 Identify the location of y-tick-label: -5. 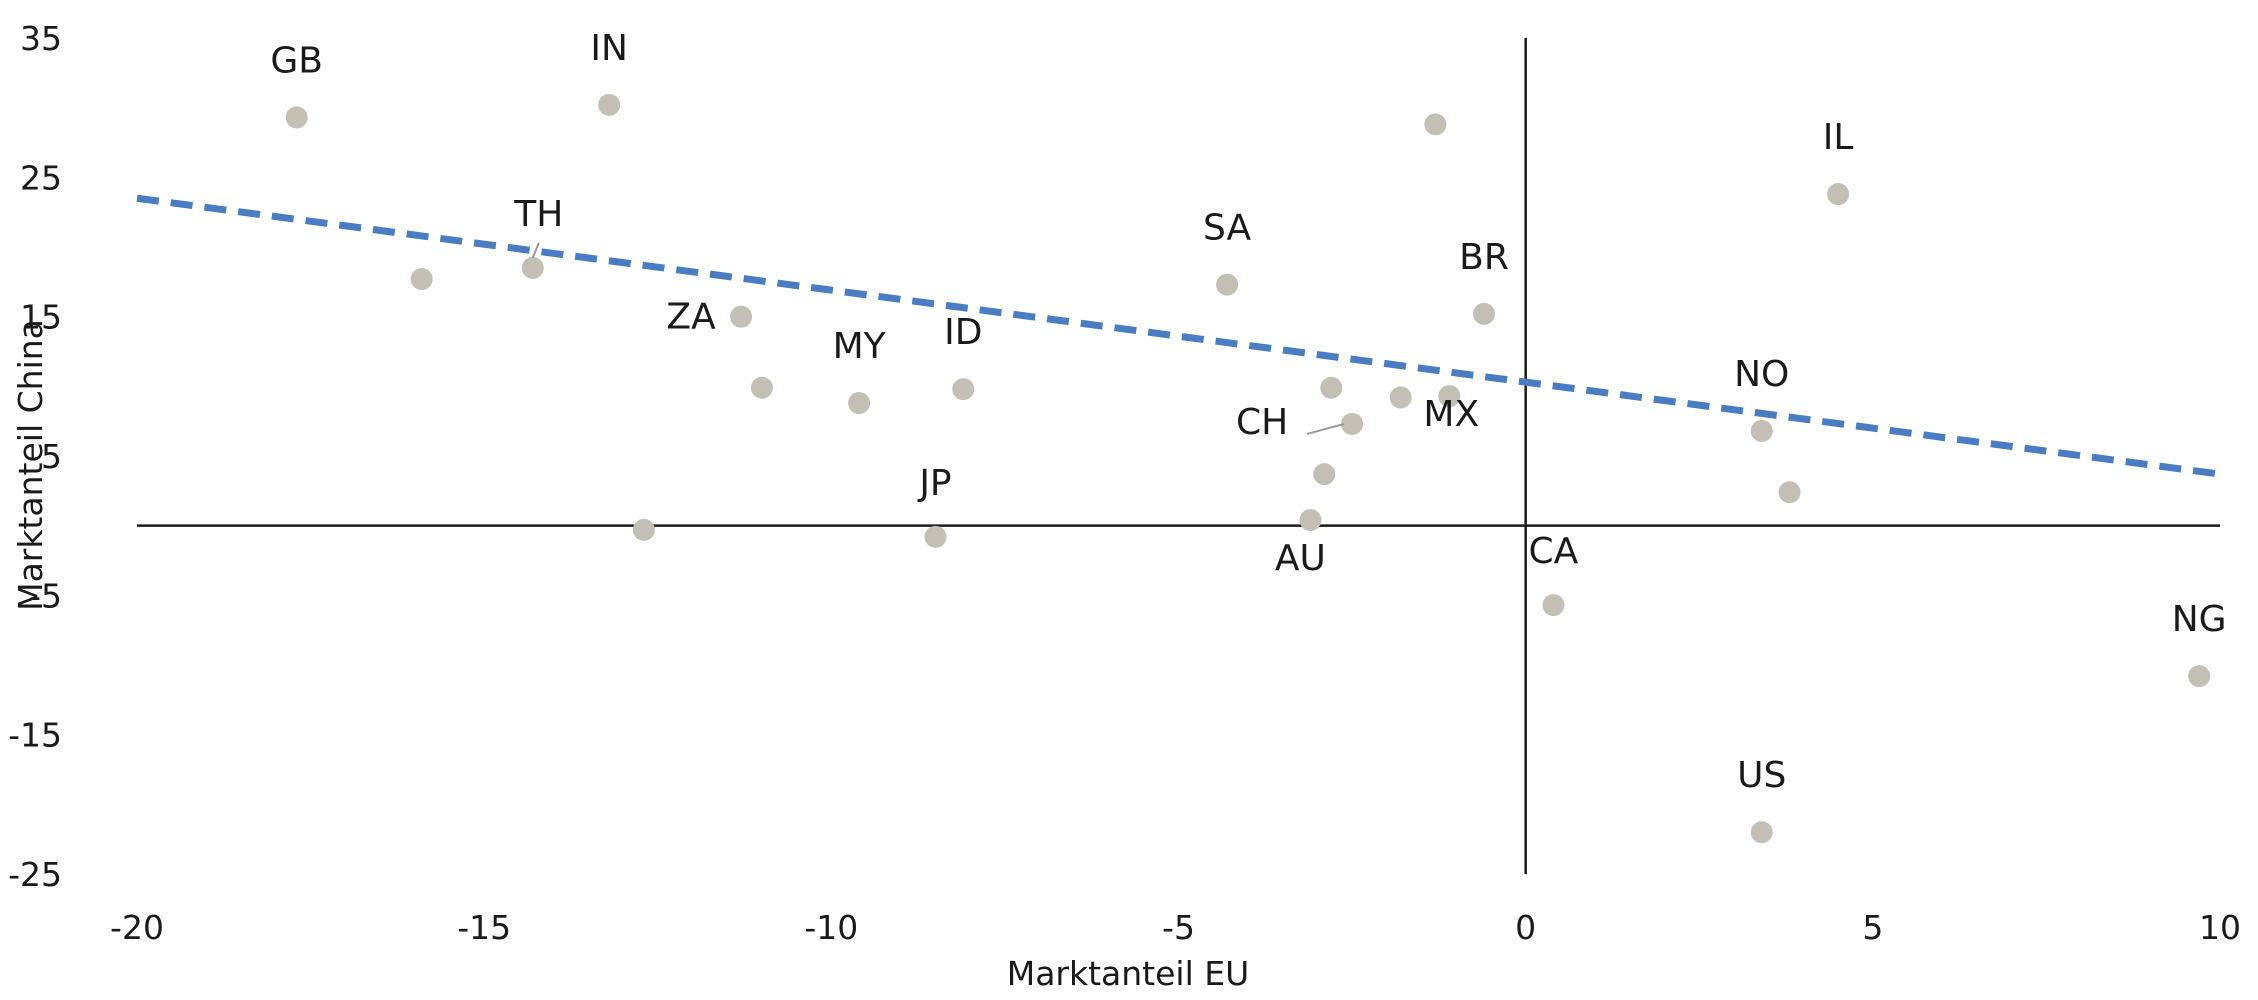
(45, 595).